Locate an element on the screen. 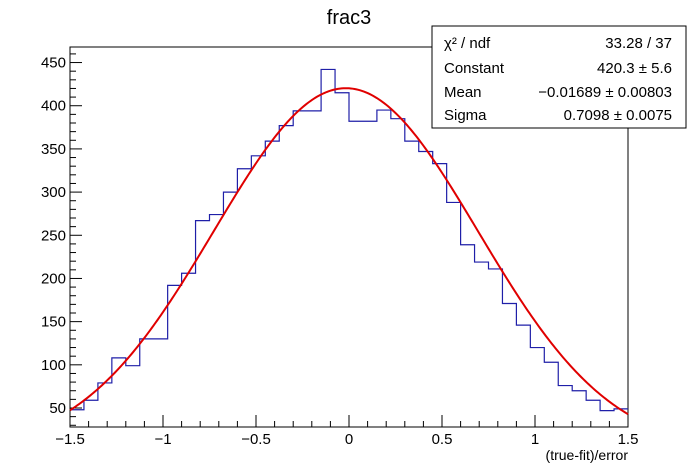  y-tick-label: 450 is located at coordinates (53, 63).